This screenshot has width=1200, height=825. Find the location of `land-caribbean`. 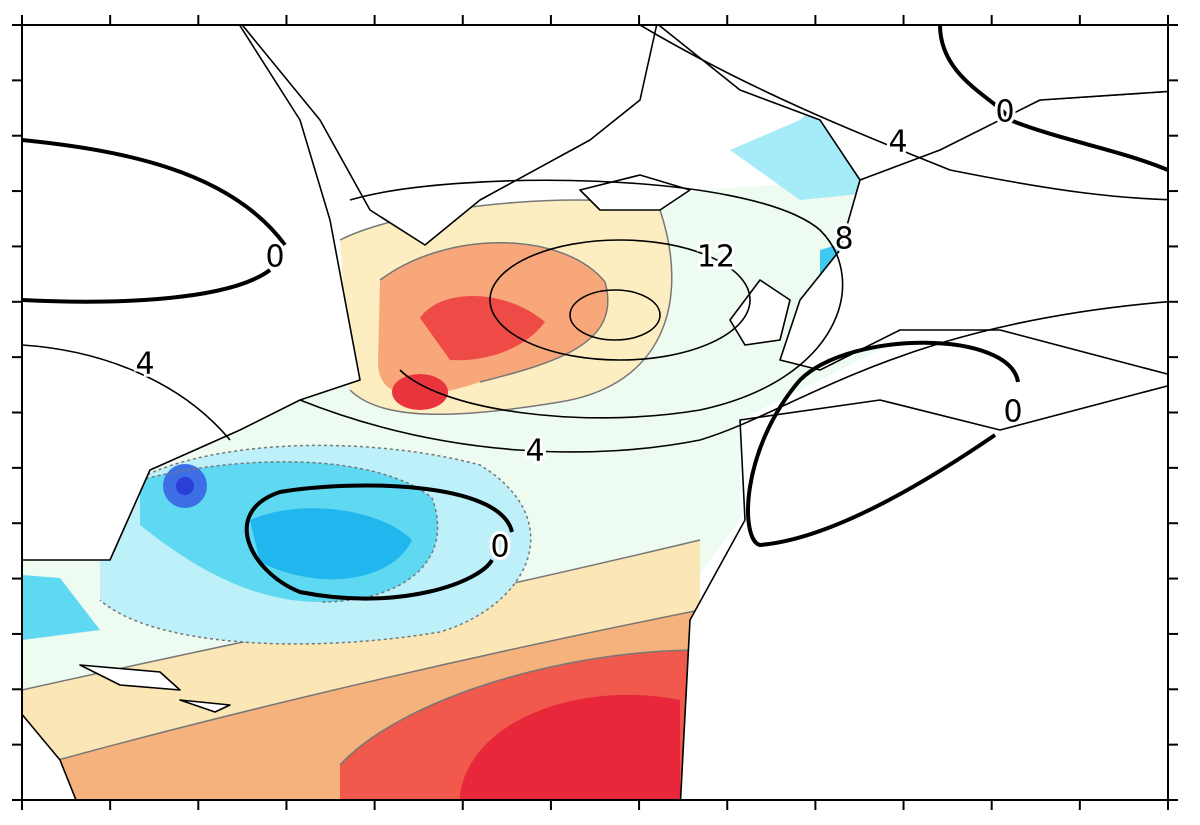

land-caribbean is located at coordinates (155, 688).